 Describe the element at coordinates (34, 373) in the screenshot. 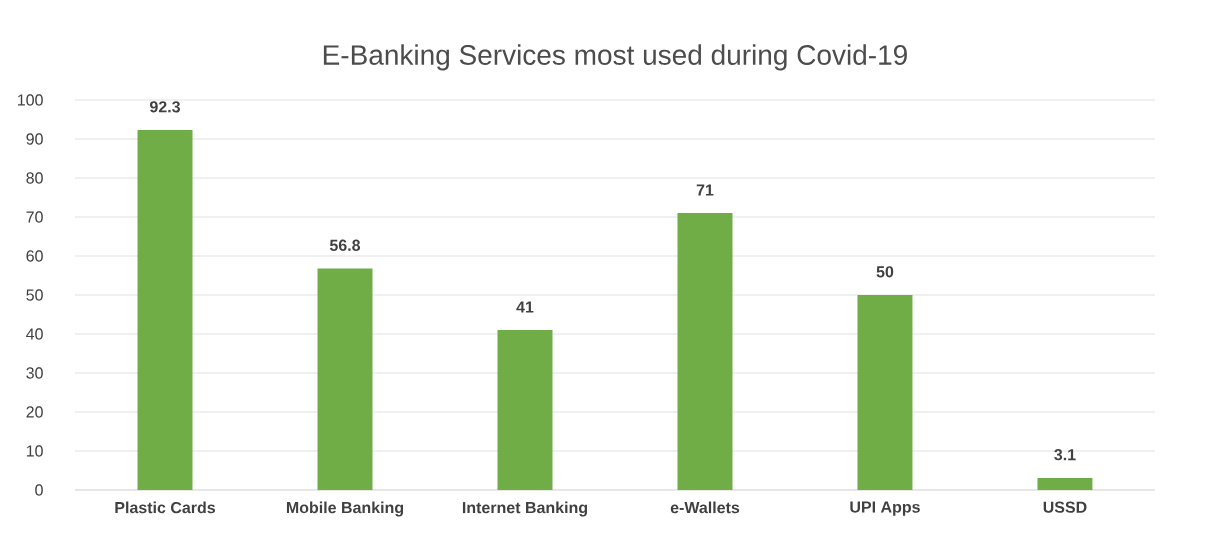

I see `y-tick-label: 30` at that location.